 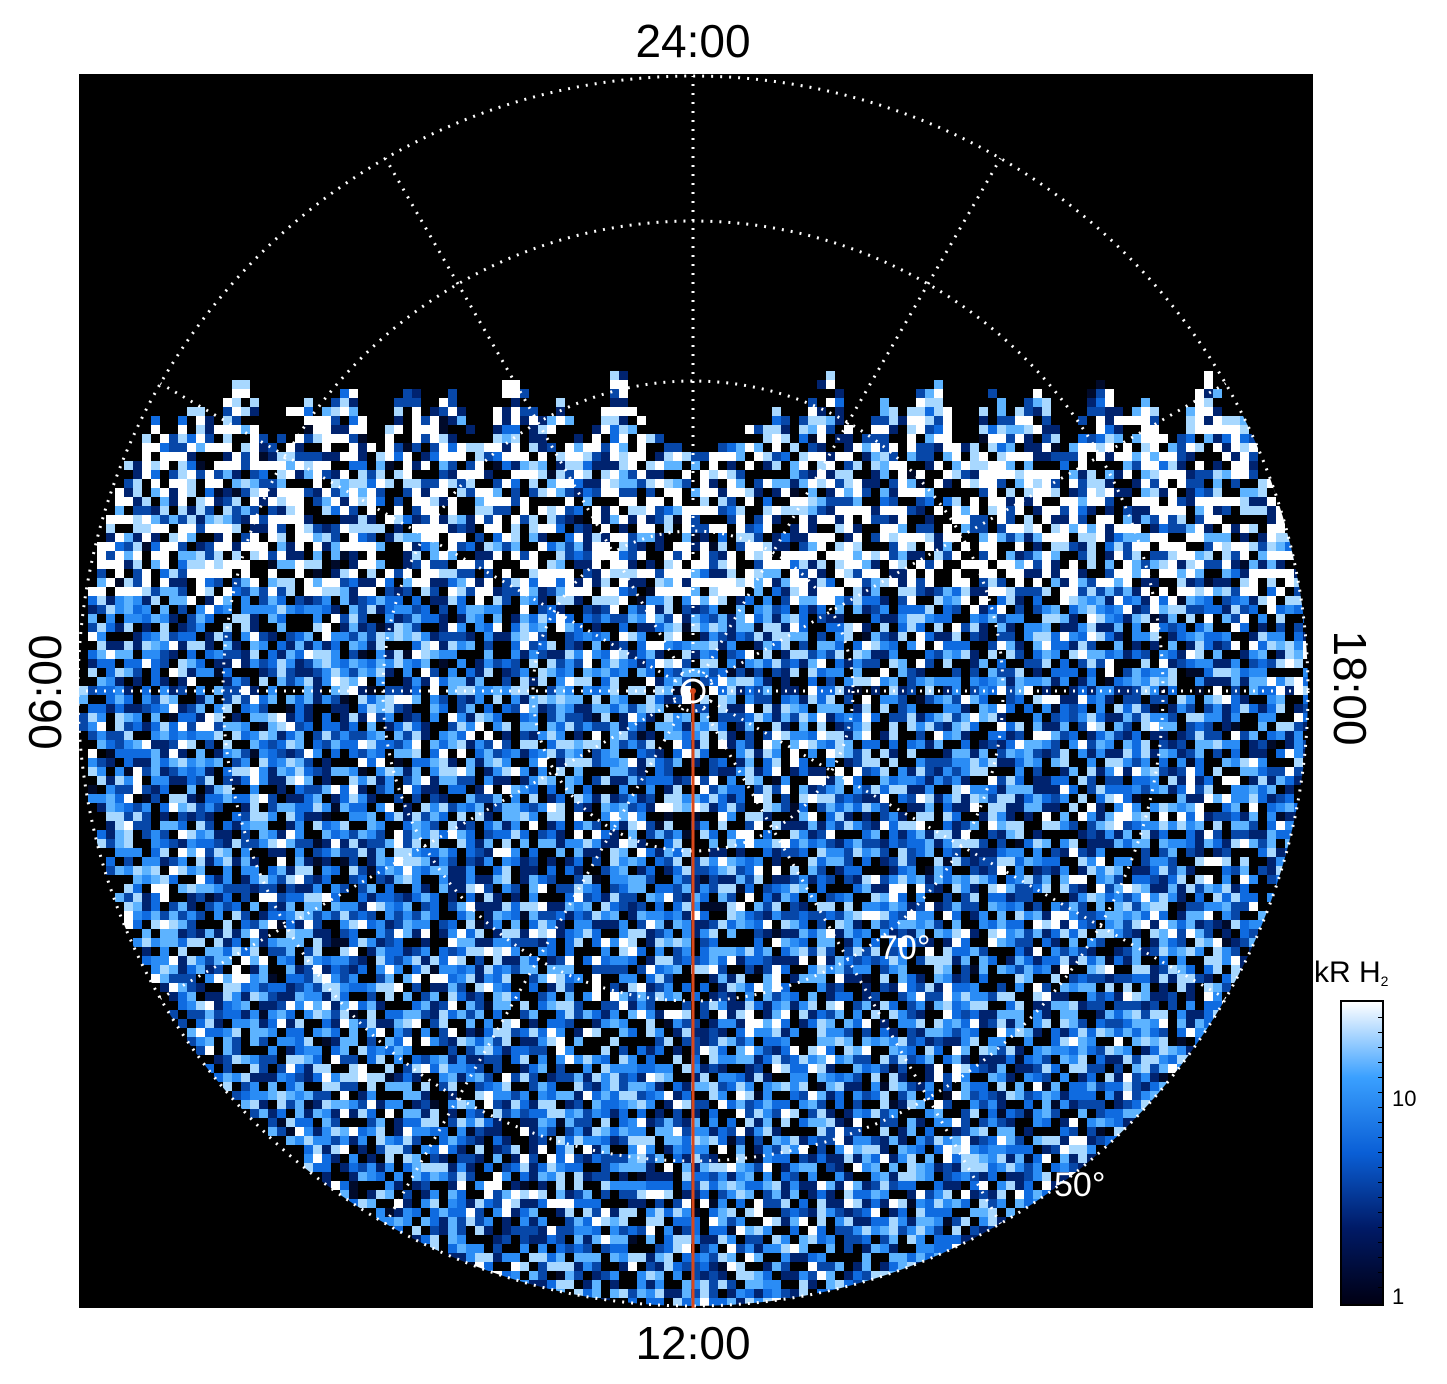 I want to click on local-time-label-dusk: 18:00, so click(x=1350, y=688).